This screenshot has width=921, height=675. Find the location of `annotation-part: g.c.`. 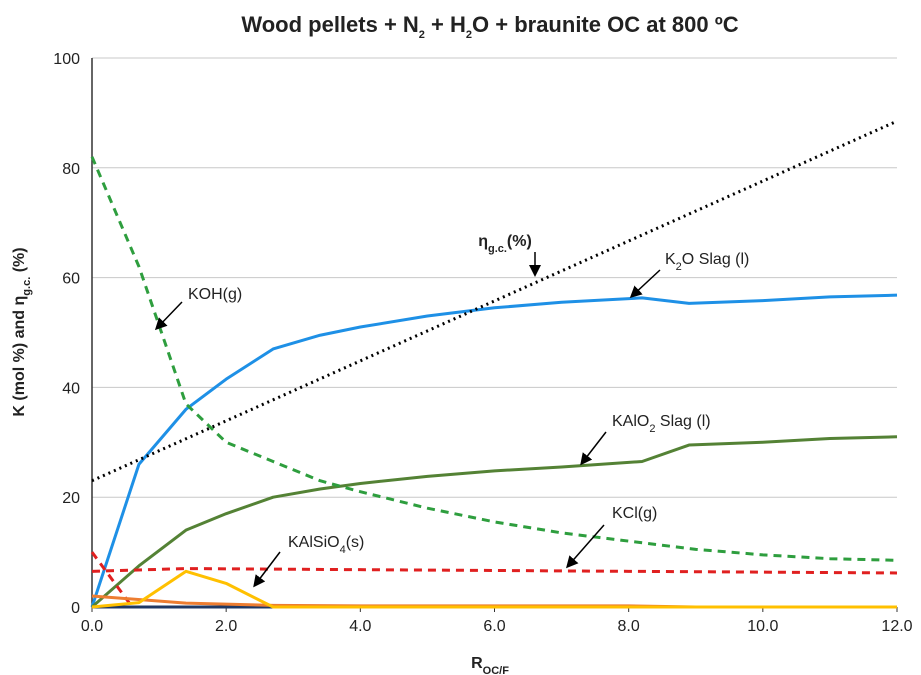

annotation-part: g.c. is located at coordinates (497, 249).